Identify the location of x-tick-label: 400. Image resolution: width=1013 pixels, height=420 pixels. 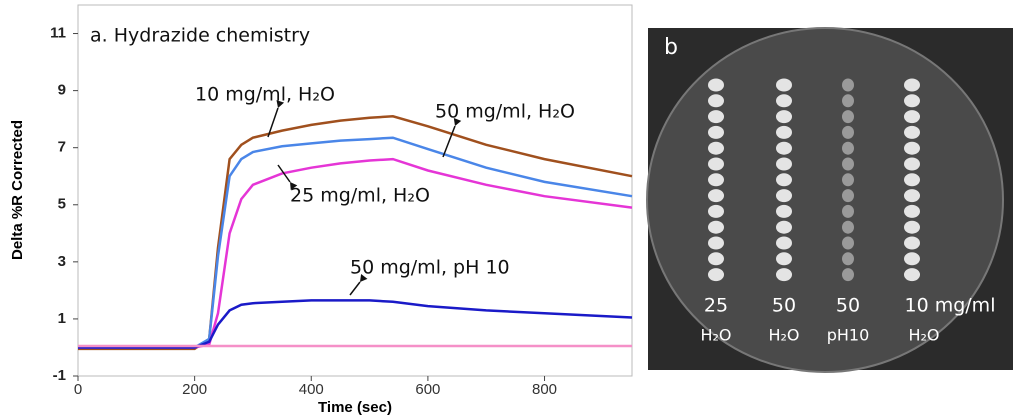
(311, 389).